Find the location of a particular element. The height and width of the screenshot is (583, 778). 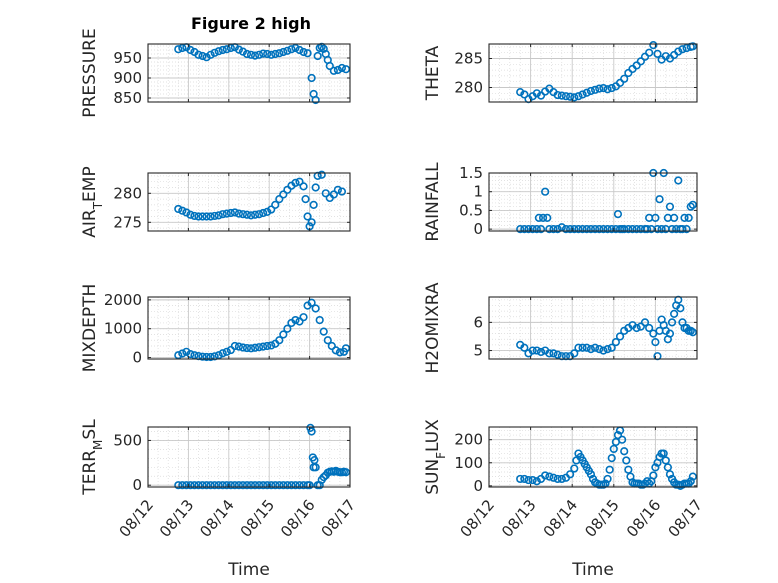

y-tick-label: 950 is located at coordinates (127, 58).